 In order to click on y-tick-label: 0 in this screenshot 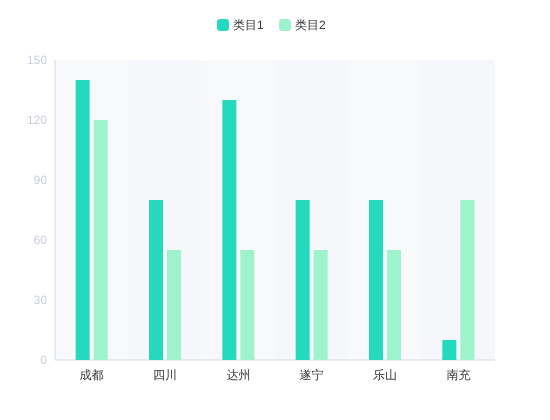, I will do `click(44, 360)`.